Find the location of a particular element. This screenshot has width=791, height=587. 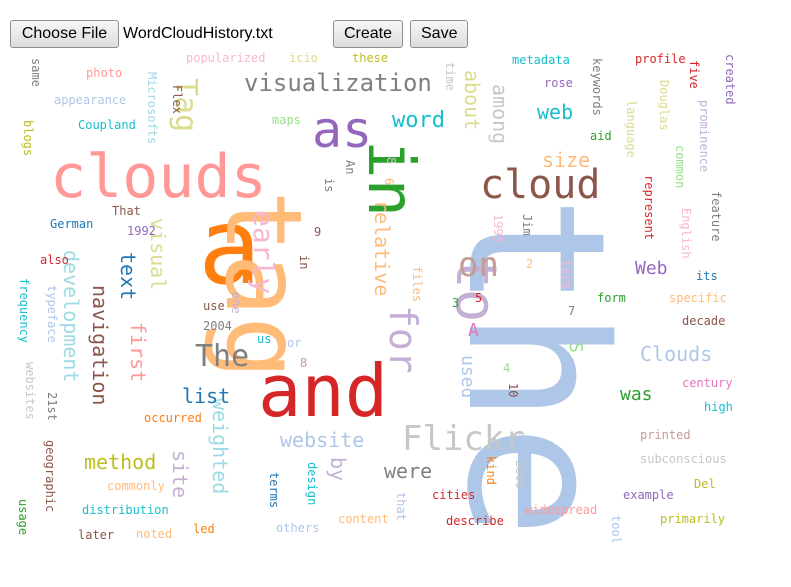

word-website: website is located at coordinates (322, 440).